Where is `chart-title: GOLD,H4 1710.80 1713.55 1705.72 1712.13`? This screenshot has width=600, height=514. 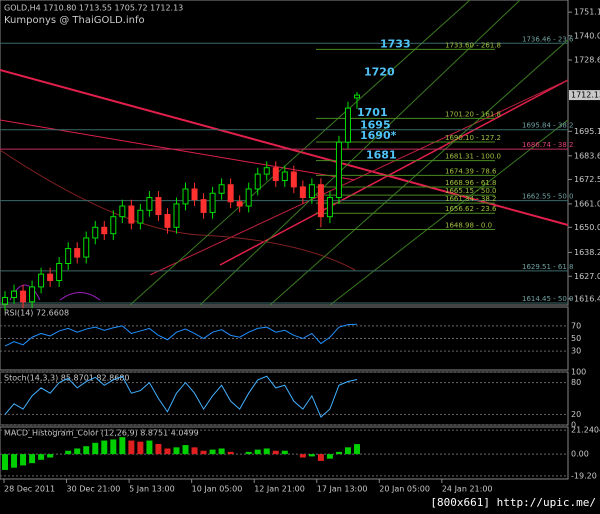 chart-title: GOLD,H4 1710.80 1713.55 1705.72 1712.13 is located at coordinates (93, 8).